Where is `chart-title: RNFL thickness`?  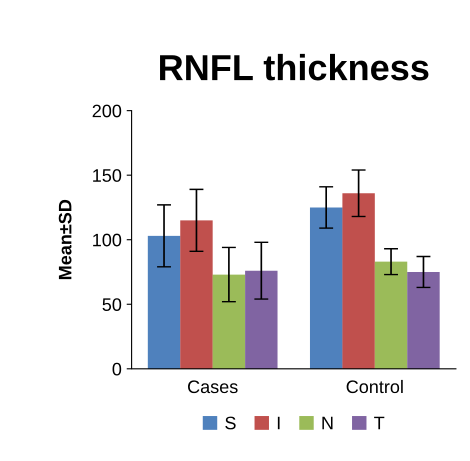
chart-title: RNFL thickness is located at coordinates (294, 67).